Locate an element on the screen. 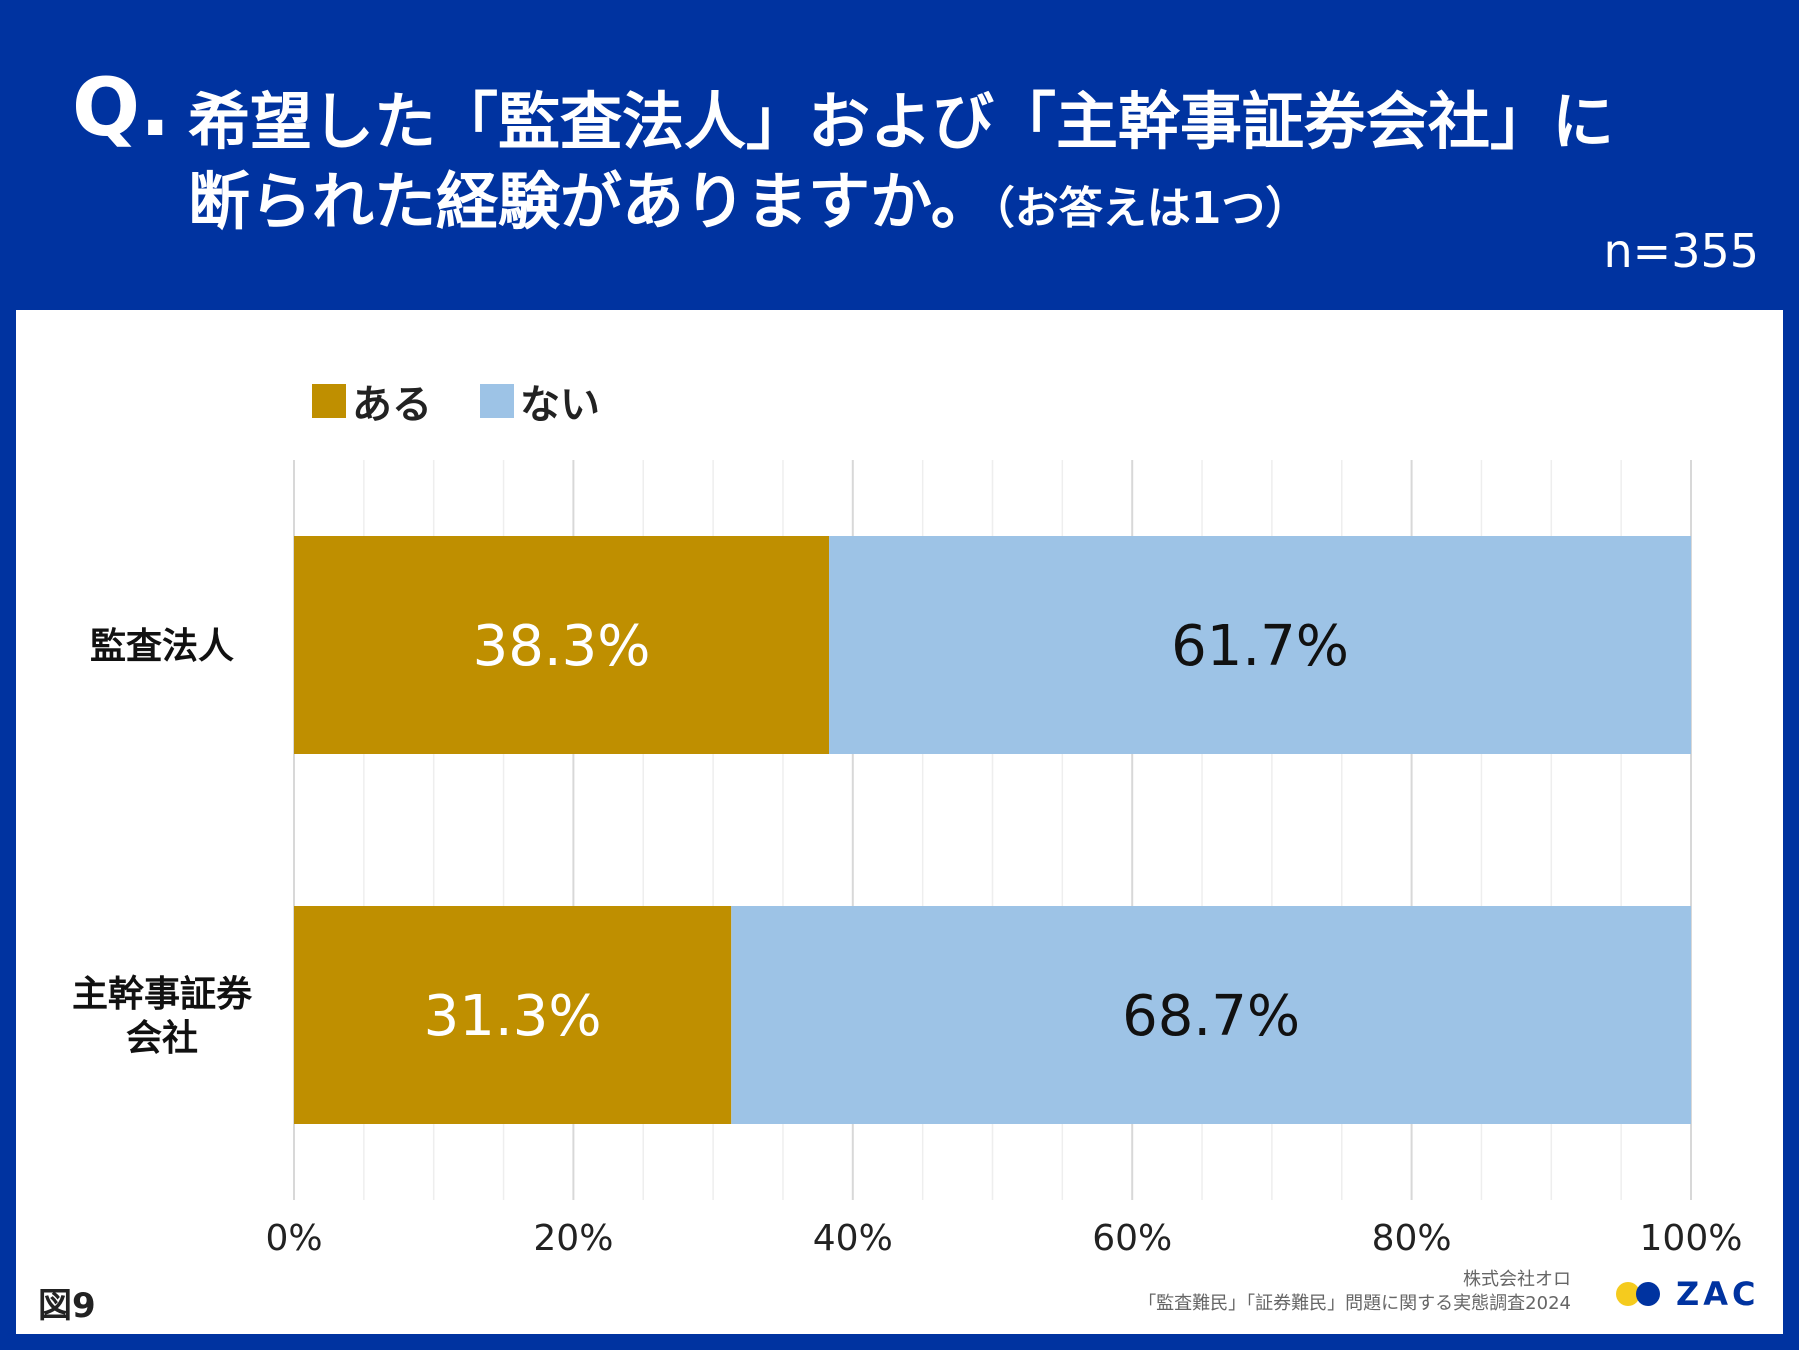 The height and width of the screenshot is (1350, 1799). data-label-yes: 31.3% is located at coordinates (513, 1016).